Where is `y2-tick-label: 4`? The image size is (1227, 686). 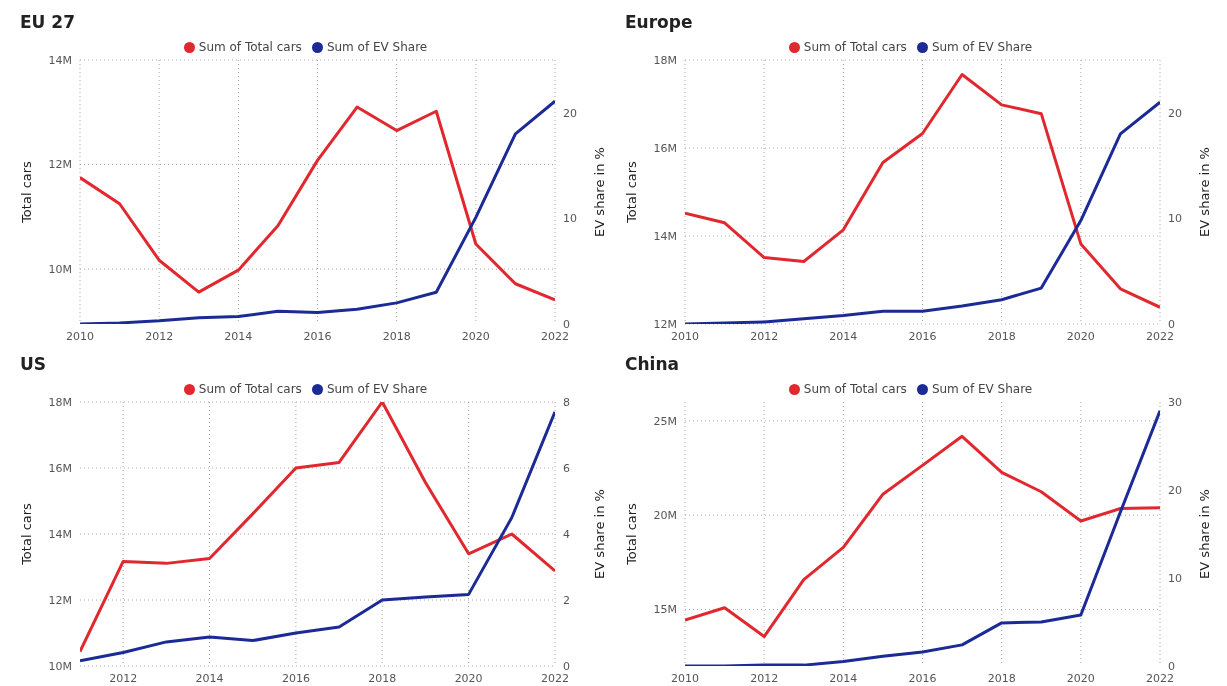
y2-tick-label: 4 is located at coordinates (566, 534).